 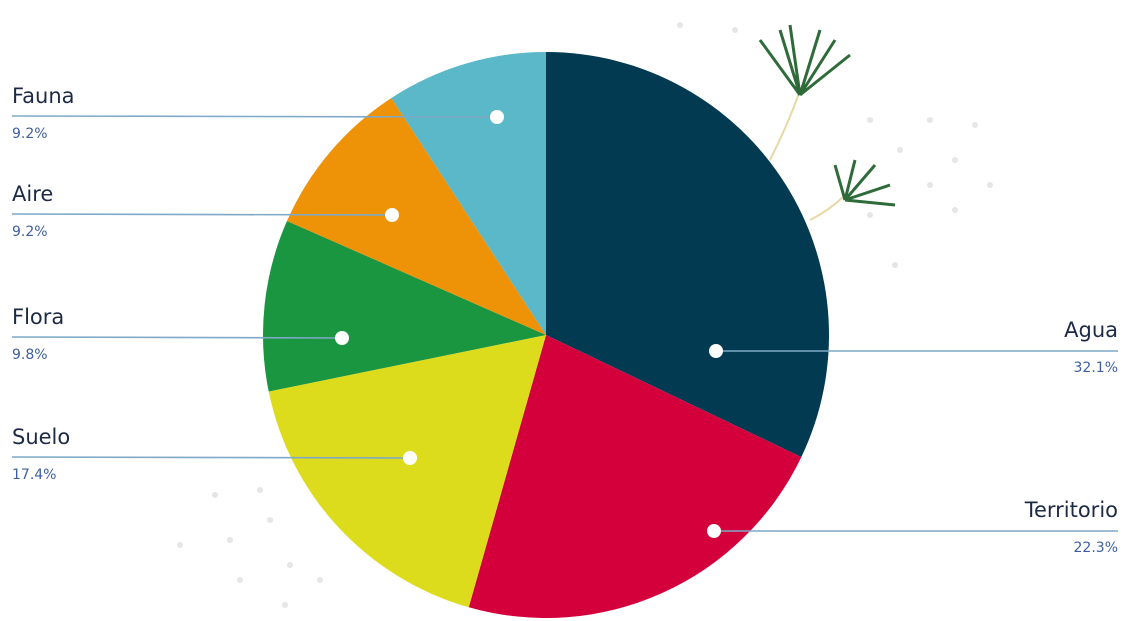 What do you see at coordinates (32, 194) in the screenshot?
I see `category-label: Aire` at bounding box center [32, 194].